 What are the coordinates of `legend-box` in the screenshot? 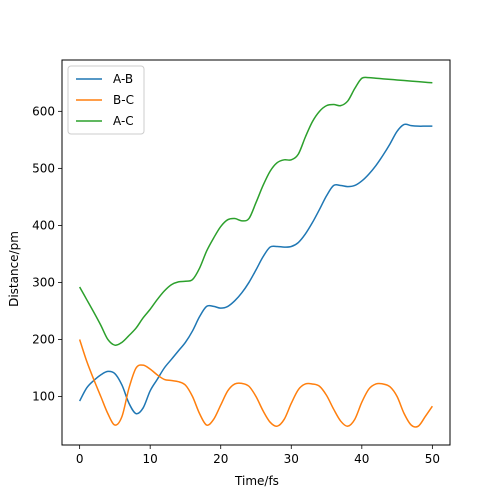 It's located at (106, 100).